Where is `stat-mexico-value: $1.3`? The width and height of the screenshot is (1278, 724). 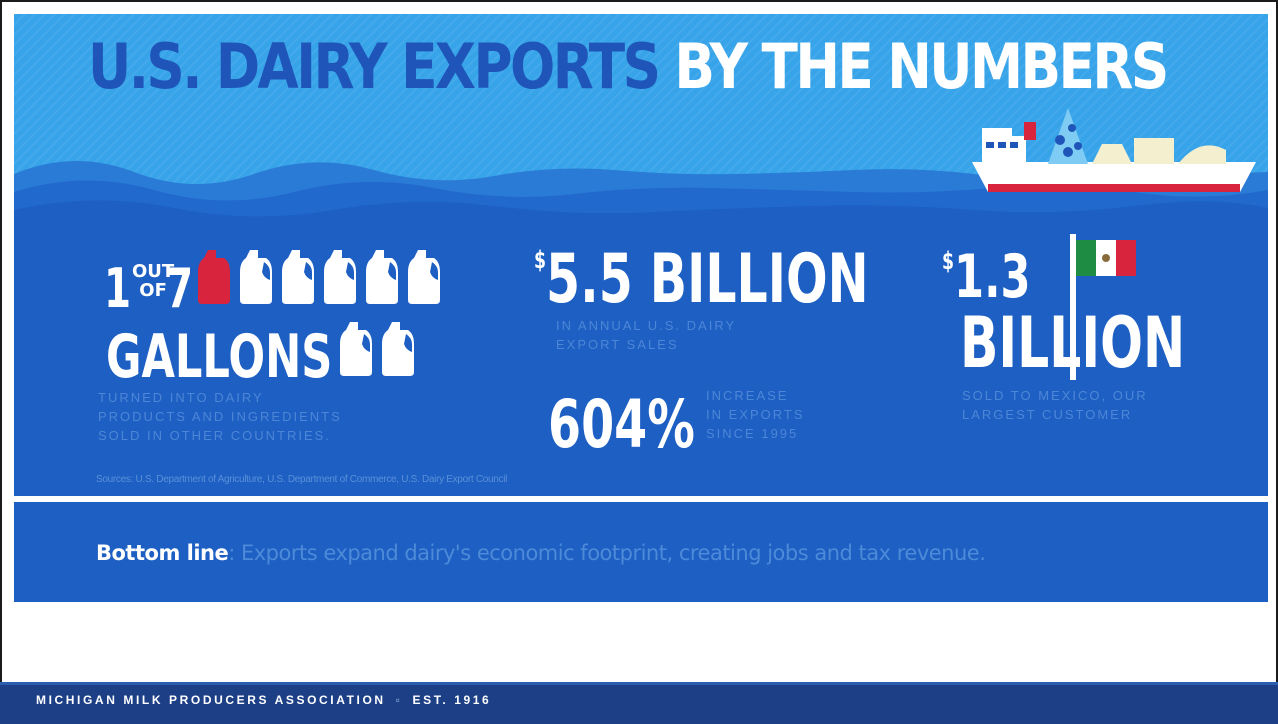
stat-mexico-value: $1.3 is located at coordinates (1003, 277).